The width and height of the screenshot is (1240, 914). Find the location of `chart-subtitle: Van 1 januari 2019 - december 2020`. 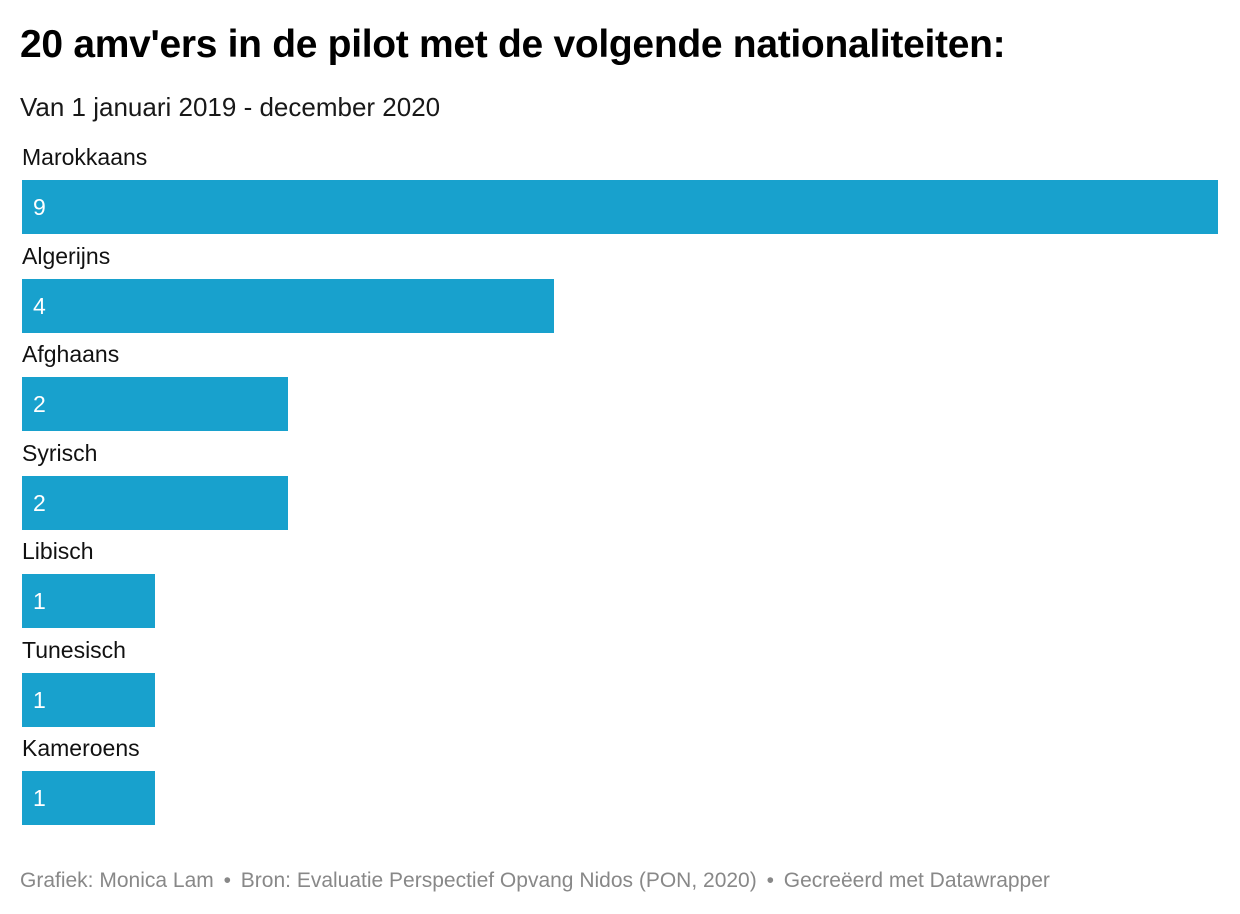

chart-subtitle: Van 1 januari 2019 - december 2020 is located at coordinates (230, 107).